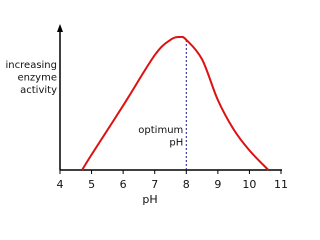  I want to click on x-tick-label: 5, so click(91, 184).